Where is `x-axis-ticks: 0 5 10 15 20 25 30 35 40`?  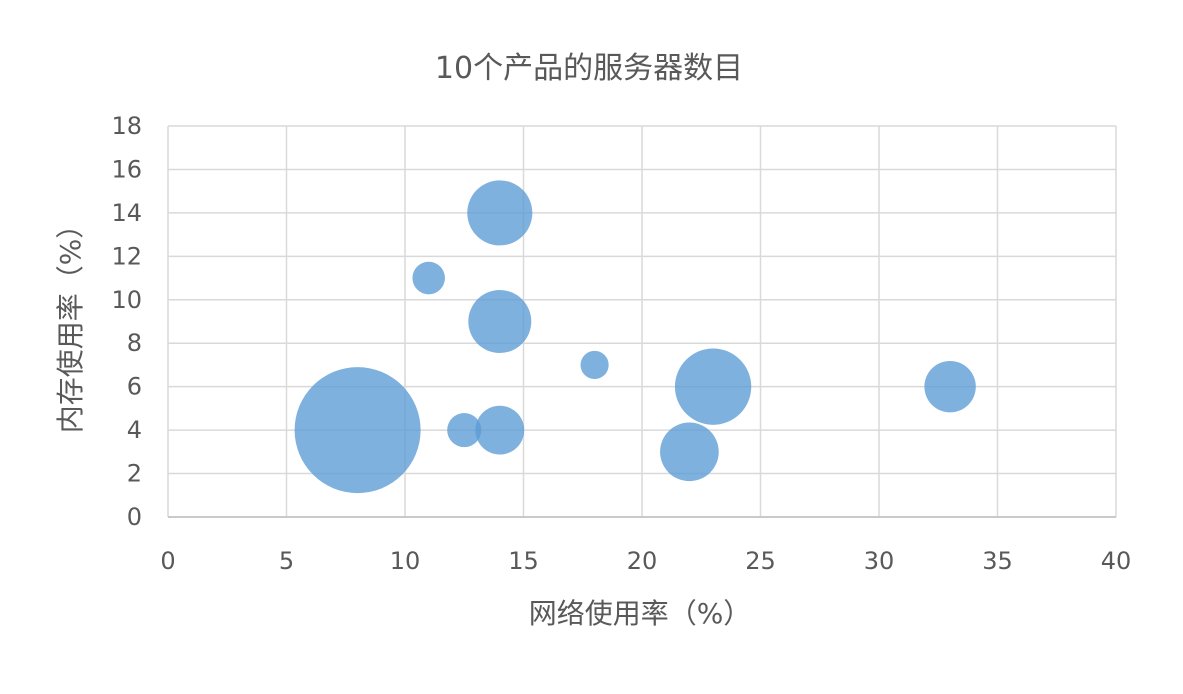
x-axis-ticks: 0 5 10 15 20 25 30 35 40 is located at coordinates (645, 561).